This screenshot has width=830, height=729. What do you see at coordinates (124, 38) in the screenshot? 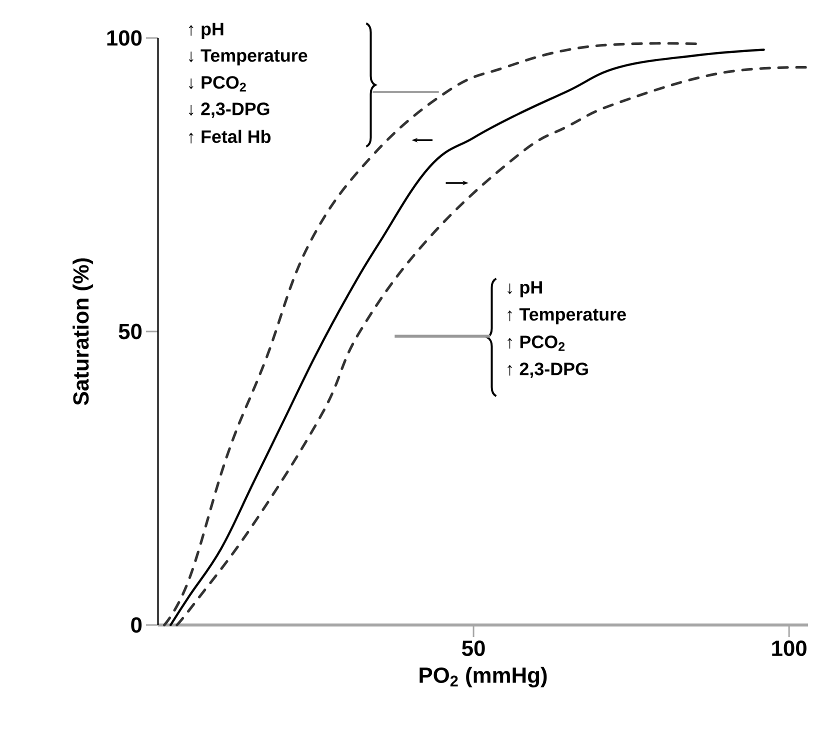
I see `y-tick-label: 100` at bounding box center [124, 38].